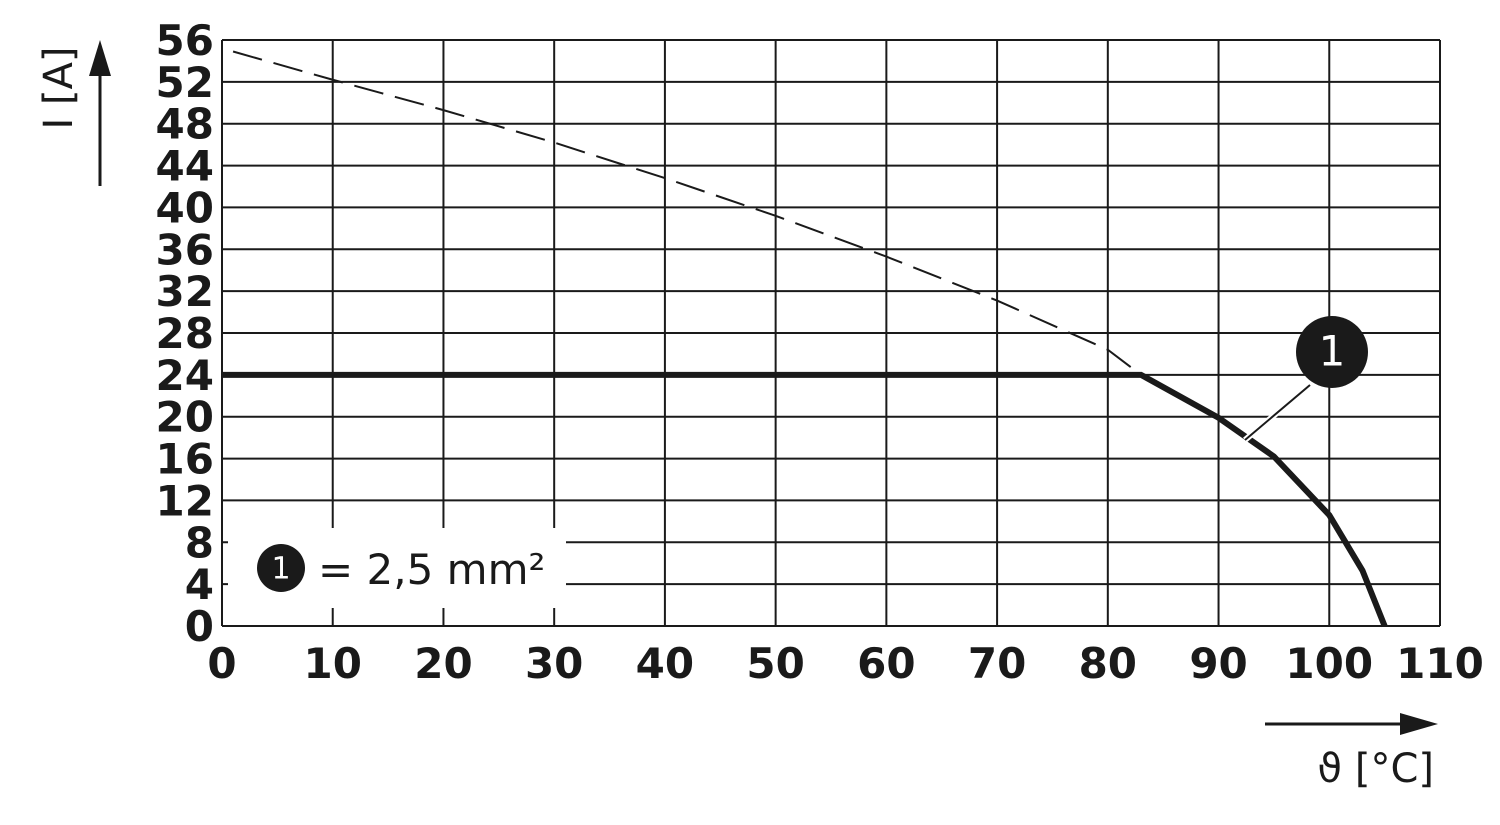 This screenshot has width=1500, height=825. I want to click on y-tick-label: 56, so click(185, 40).